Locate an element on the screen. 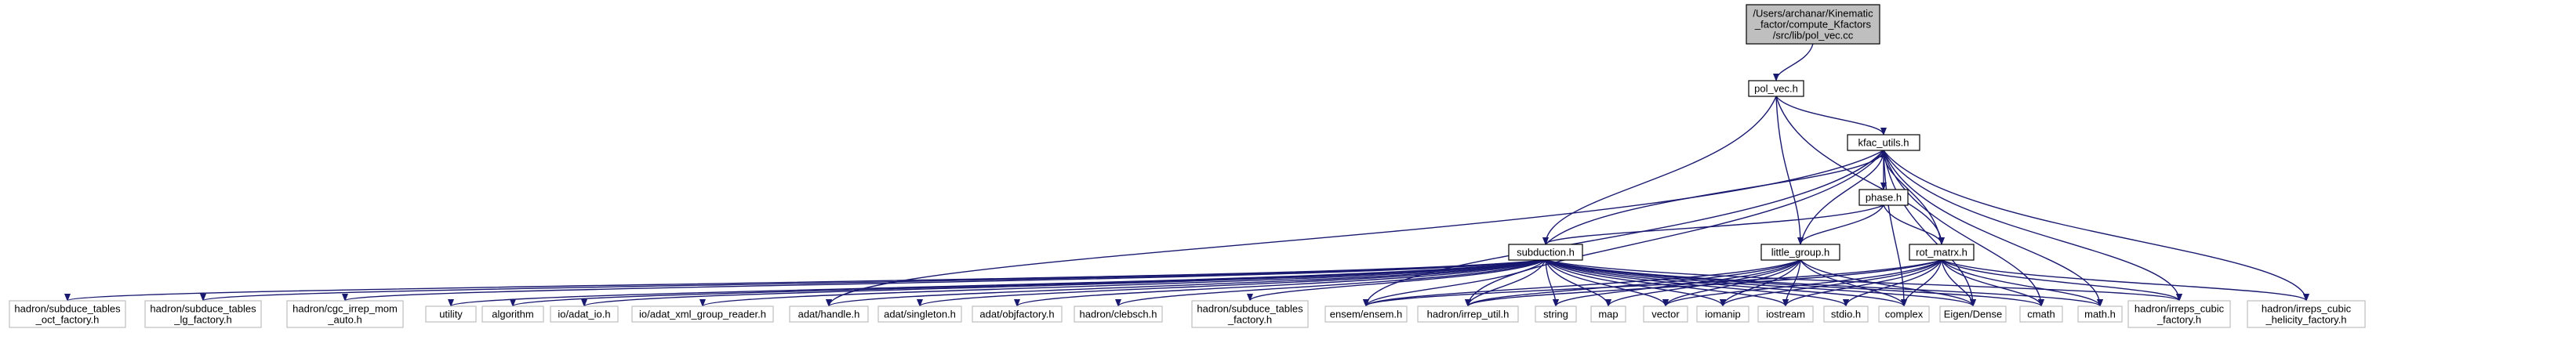  edge-rot_matrx-to-irreps_cubic is located at coordinates (2061, 280).